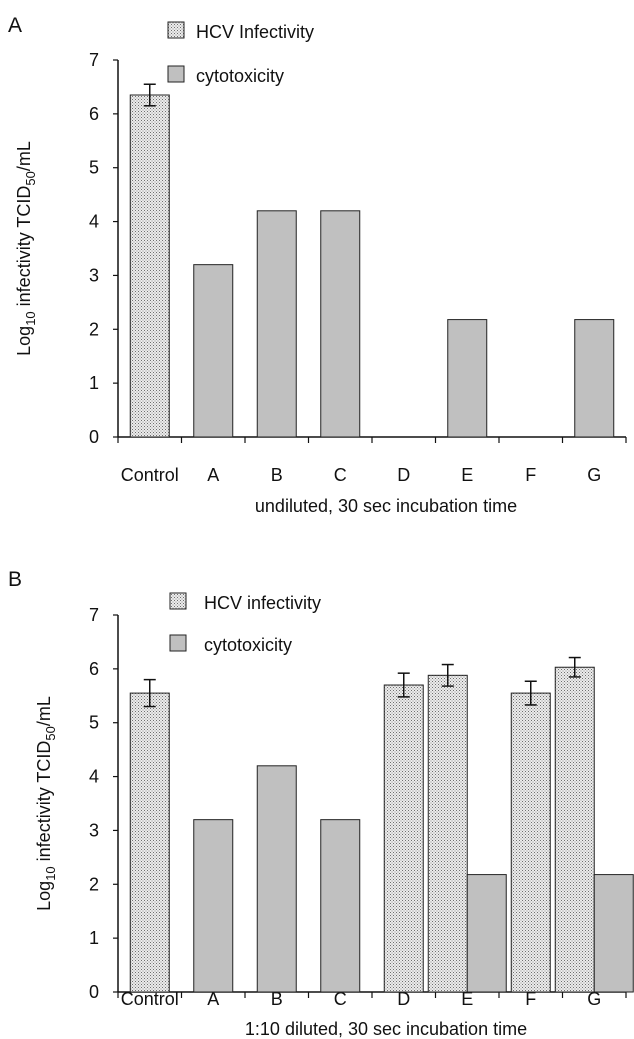 The image size is (634, 1039). I want to click on panel-label: B, so click(15, 579).